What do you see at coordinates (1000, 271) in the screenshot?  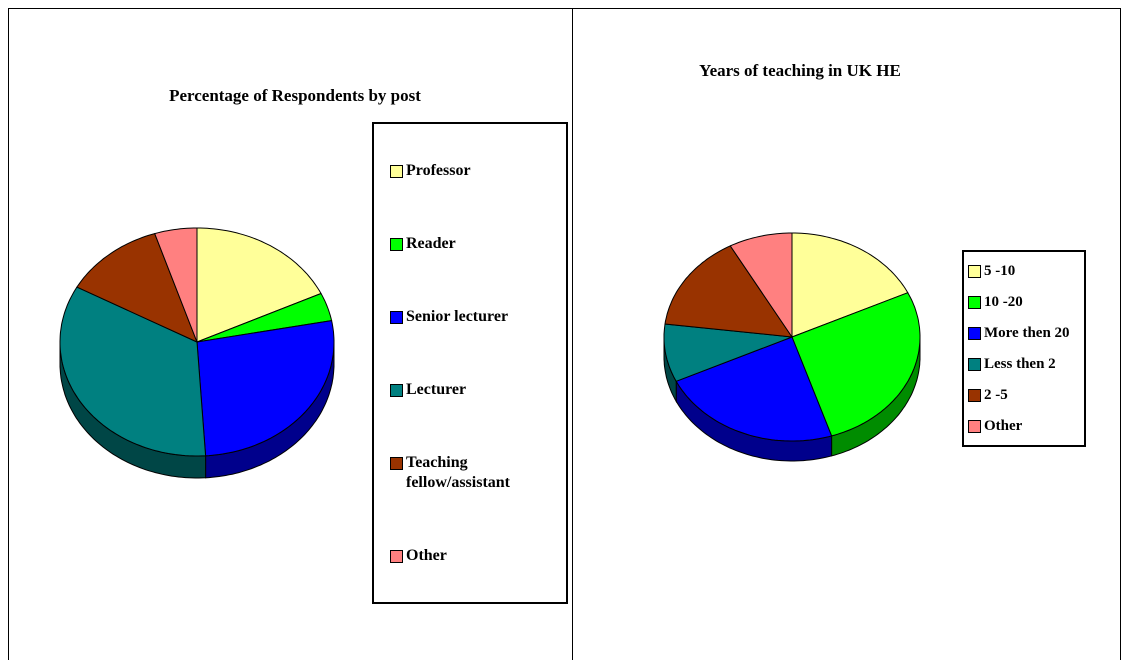 I see `legend-label: 5 -10` at bounding box center [1000, 271].